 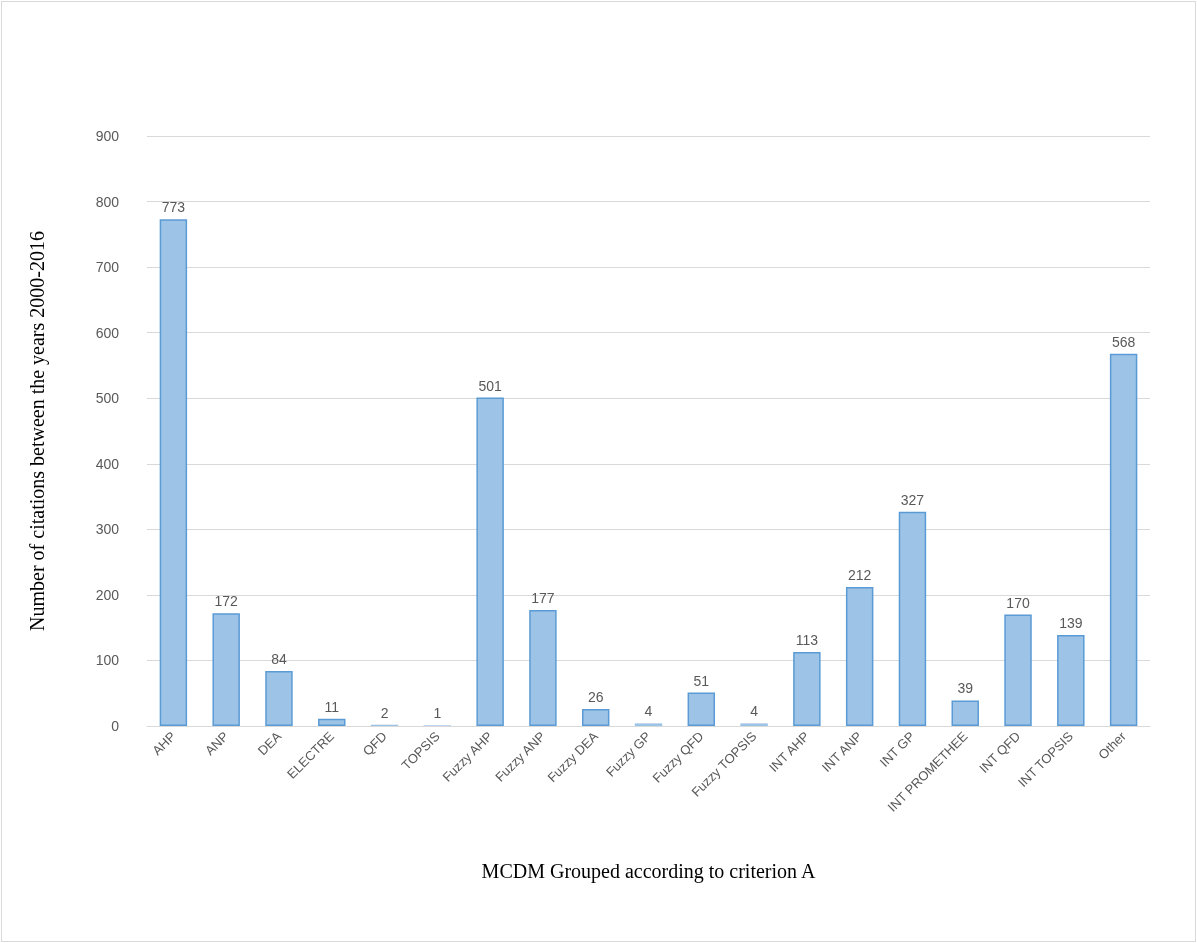 I want to click on x-tick-label: DEA, so click(x=269, y=743).